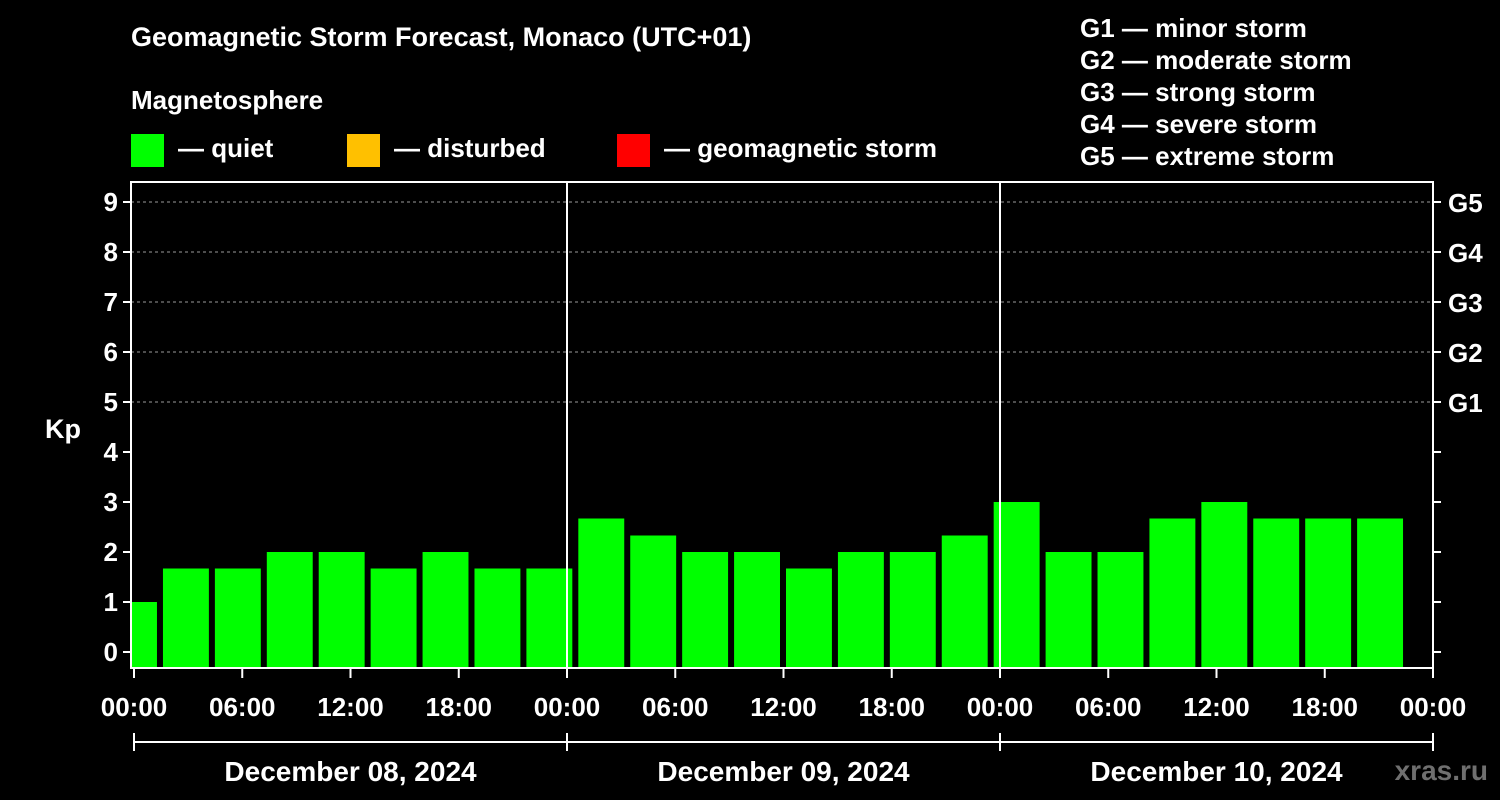 Image resolution: width=1500 pixels, height=800 pixels. Describe the element at coordinates (1207, 156) in the screenshot. I see `storm-scale-g5: G5 — extreme storm` at that location.